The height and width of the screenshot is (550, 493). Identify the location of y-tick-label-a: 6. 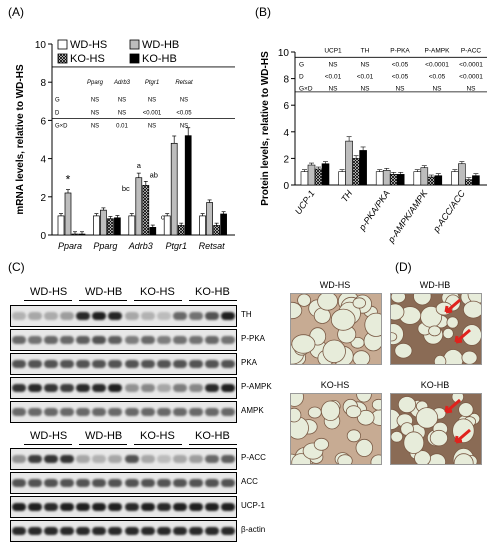
(43, 121).